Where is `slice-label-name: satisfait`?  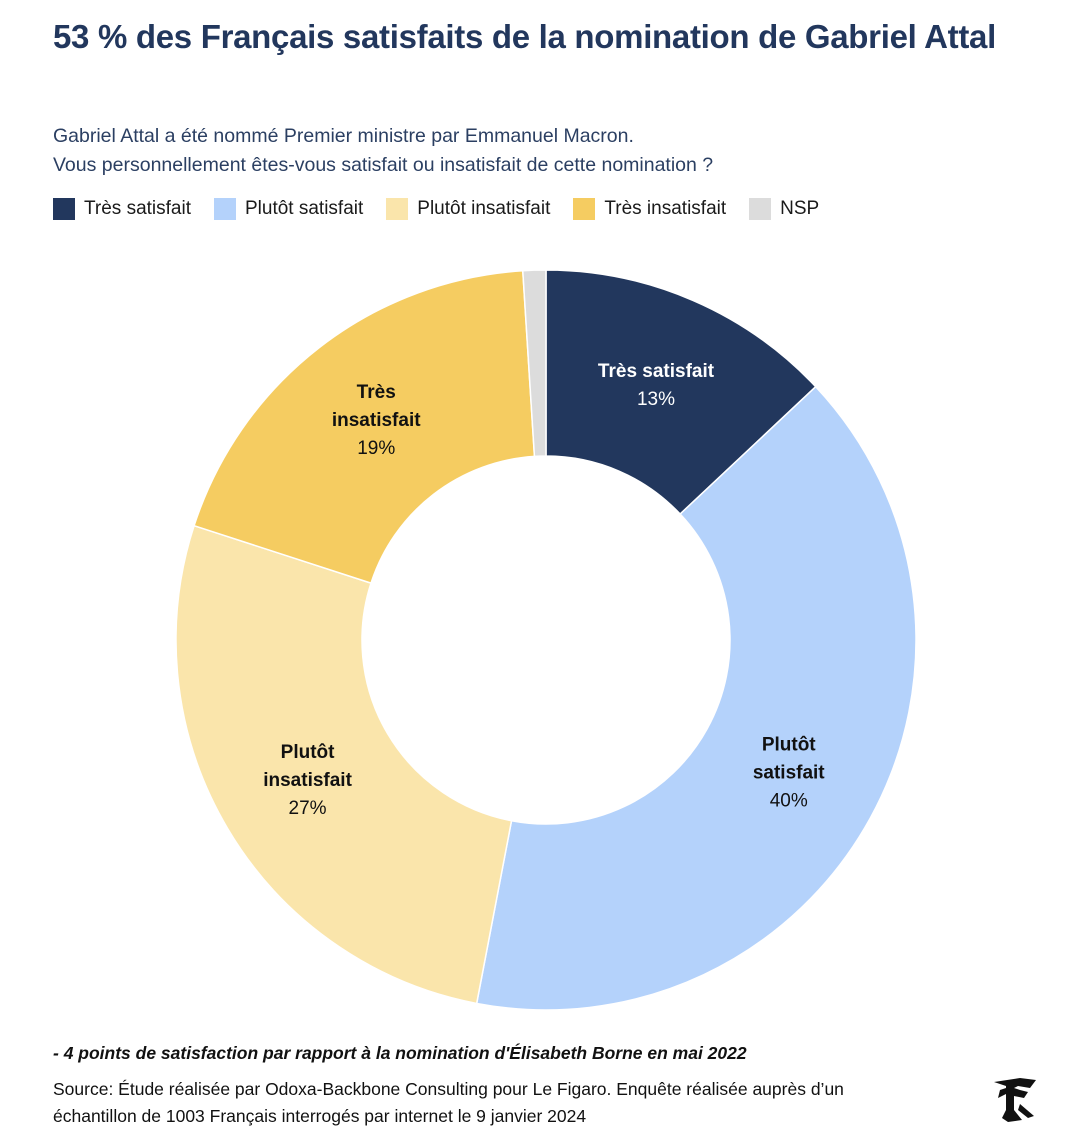
slice-label-name: satisfait is located at coordinates (789, 772).